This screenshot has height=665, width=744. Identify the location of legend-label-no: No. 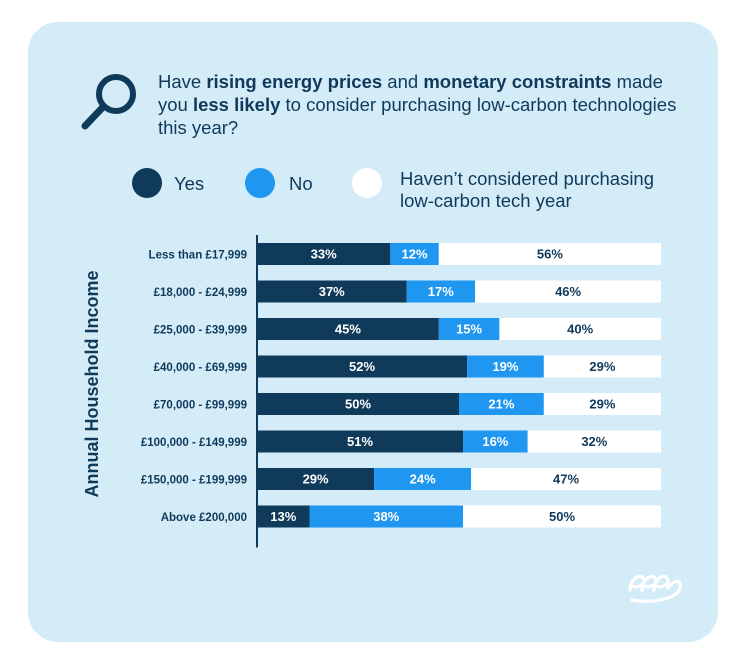
(301, 183).